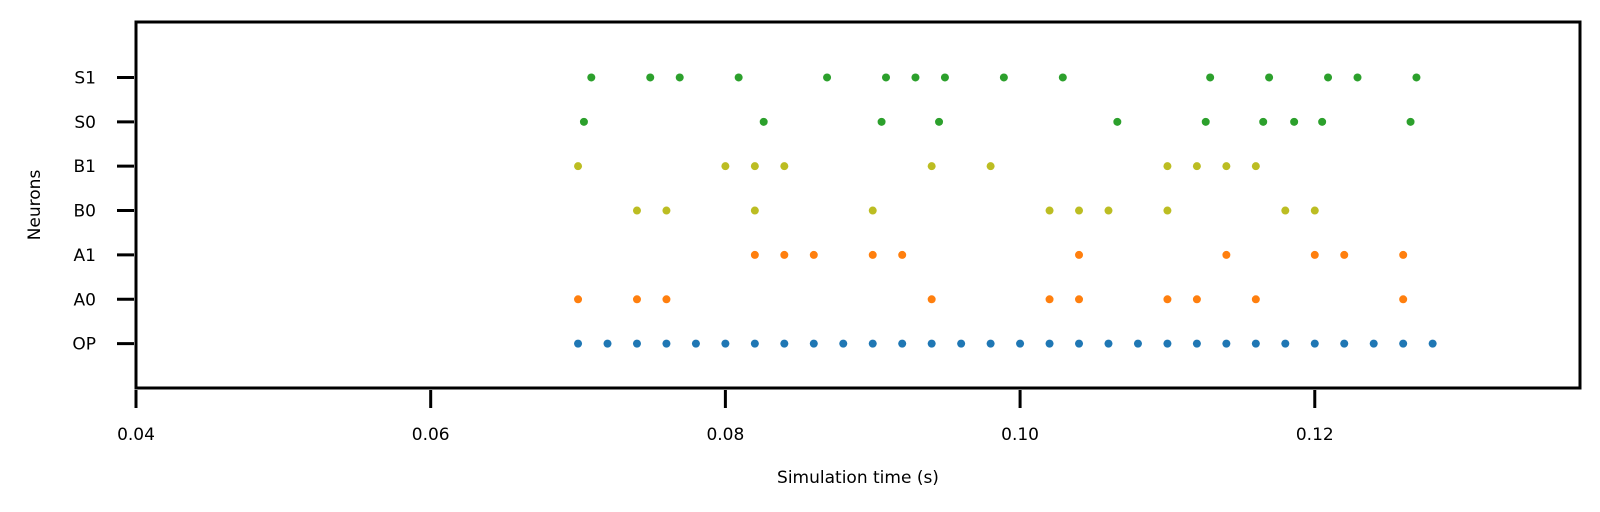 This screenshot has height=512, width=1600. Describe the element at coordinates (85, 212) in the screenshot. I see `y-tick-label-b0: B0` at that location.